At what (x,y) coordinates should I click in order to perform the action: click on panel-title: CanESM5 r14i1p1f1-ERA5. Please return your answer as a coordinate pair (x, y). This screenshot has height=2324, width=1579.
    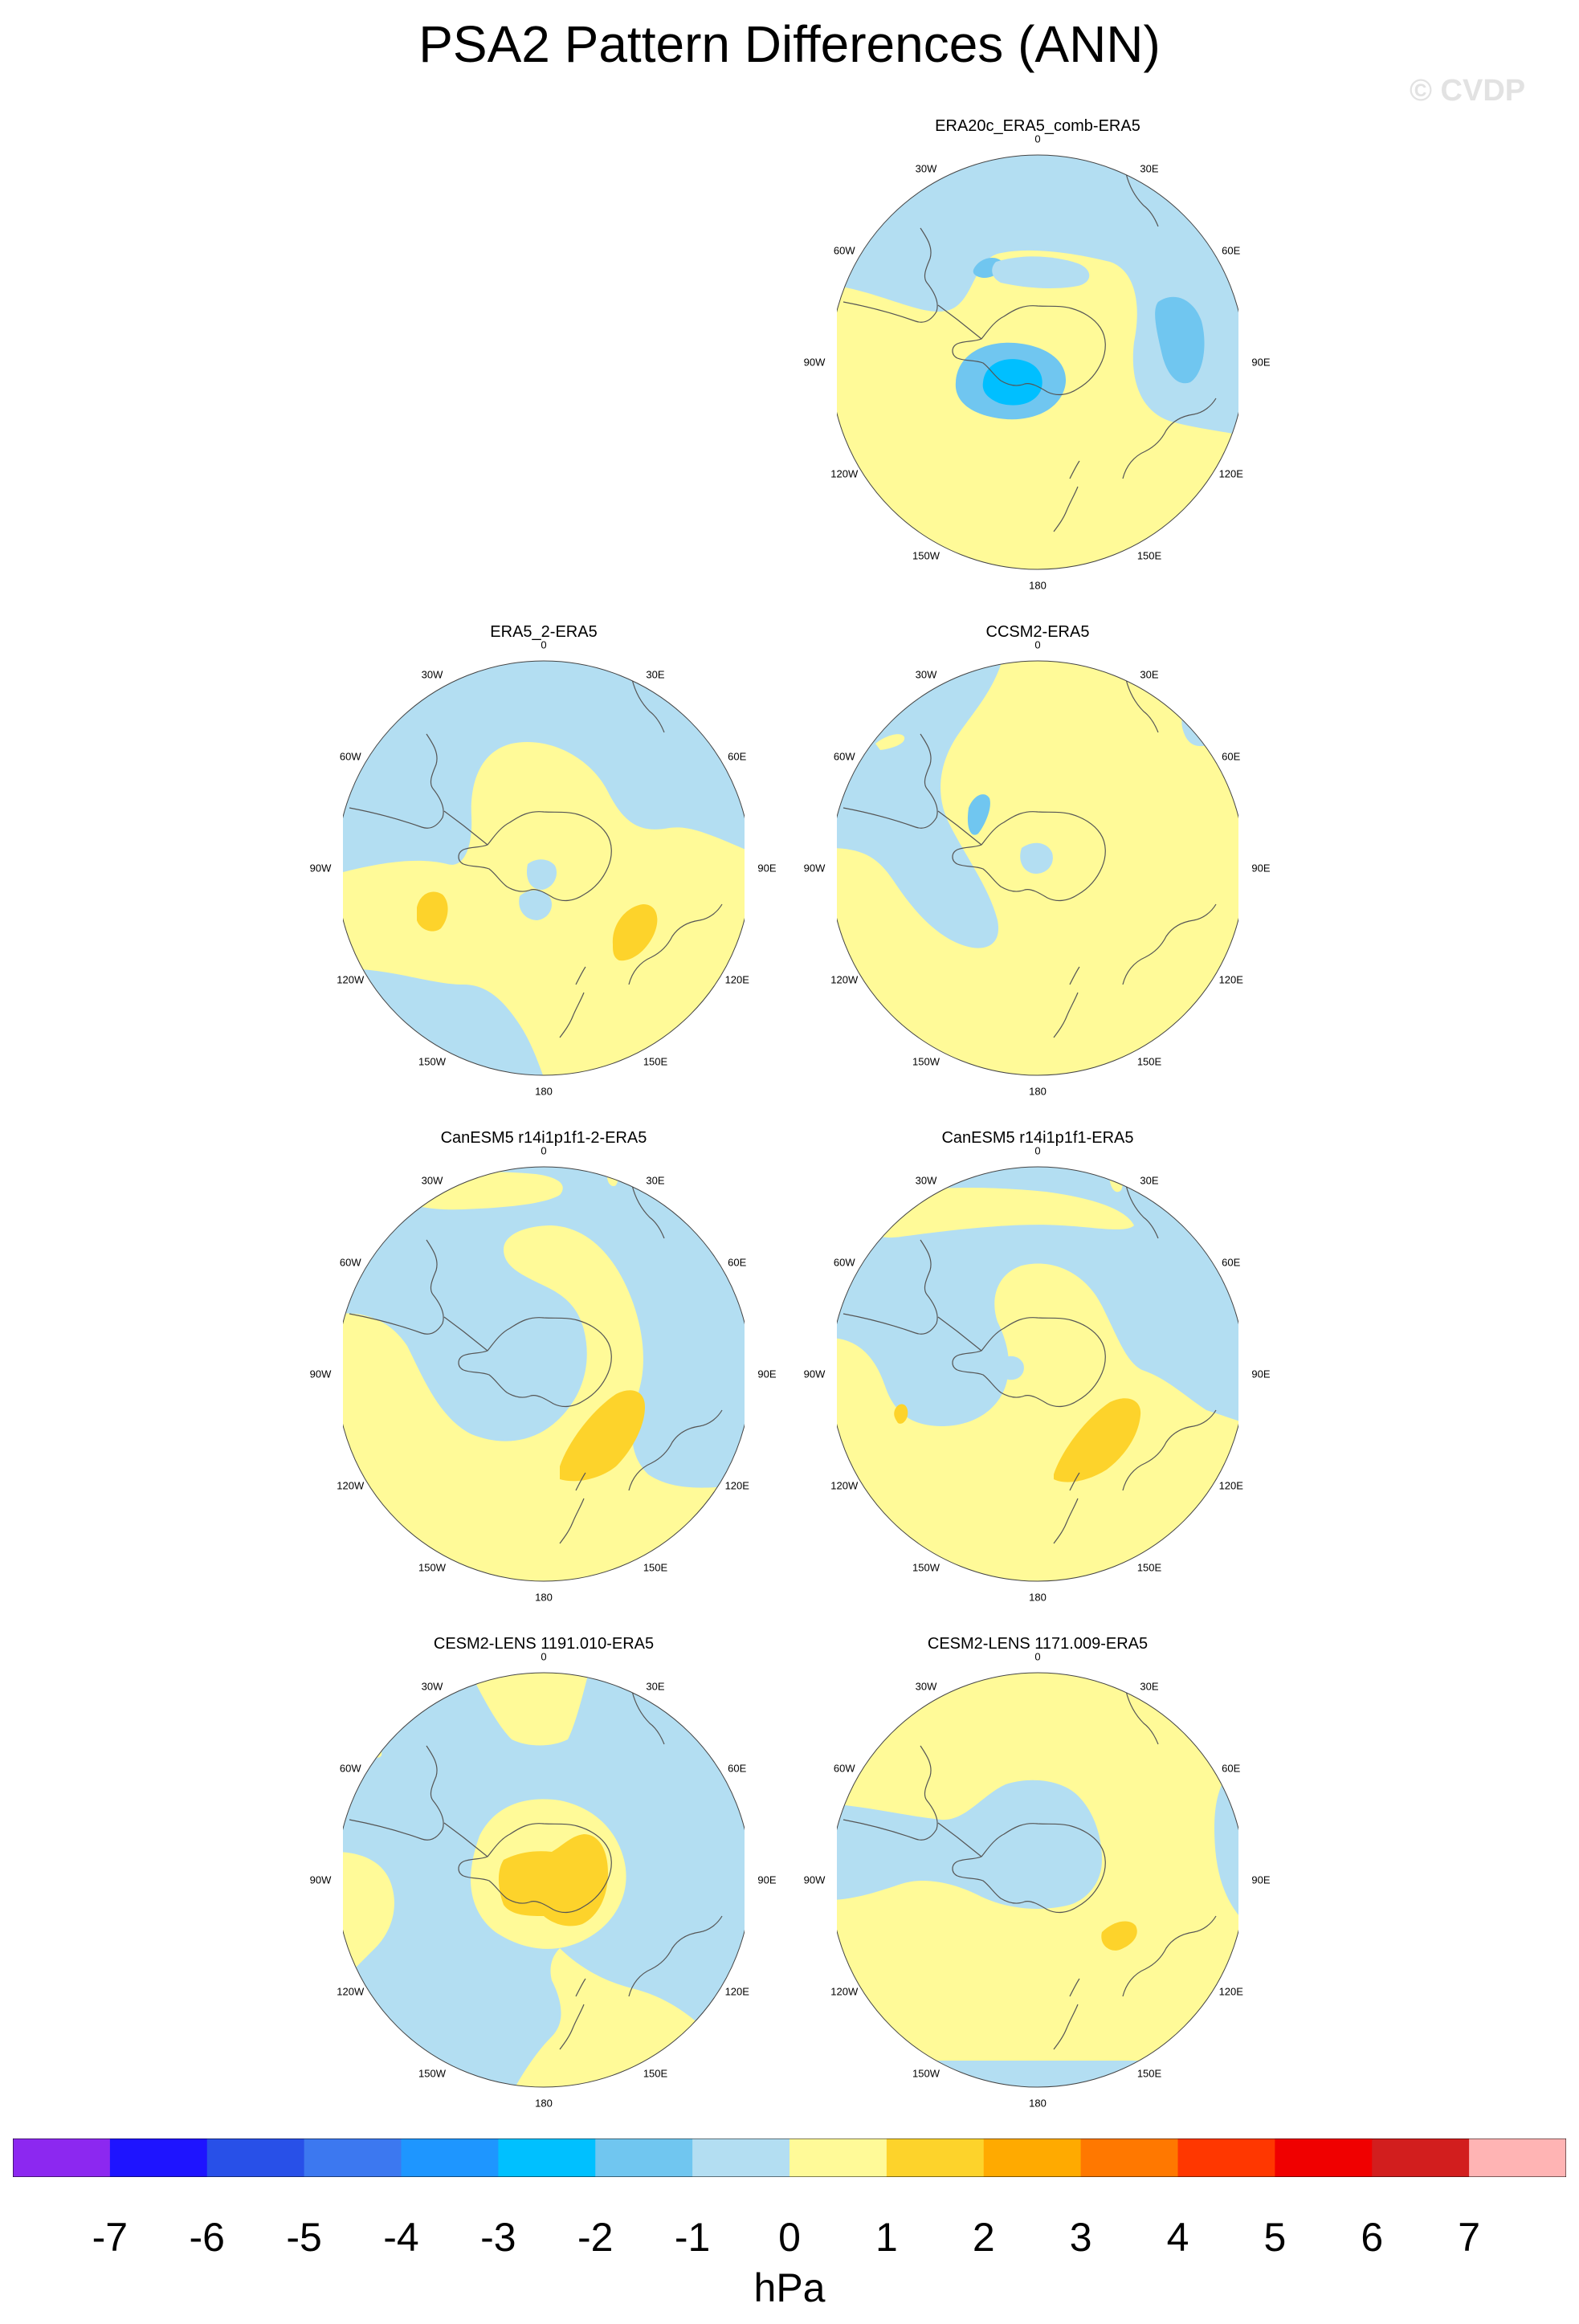
    Looking at the image, I should click on (1037, 1138).